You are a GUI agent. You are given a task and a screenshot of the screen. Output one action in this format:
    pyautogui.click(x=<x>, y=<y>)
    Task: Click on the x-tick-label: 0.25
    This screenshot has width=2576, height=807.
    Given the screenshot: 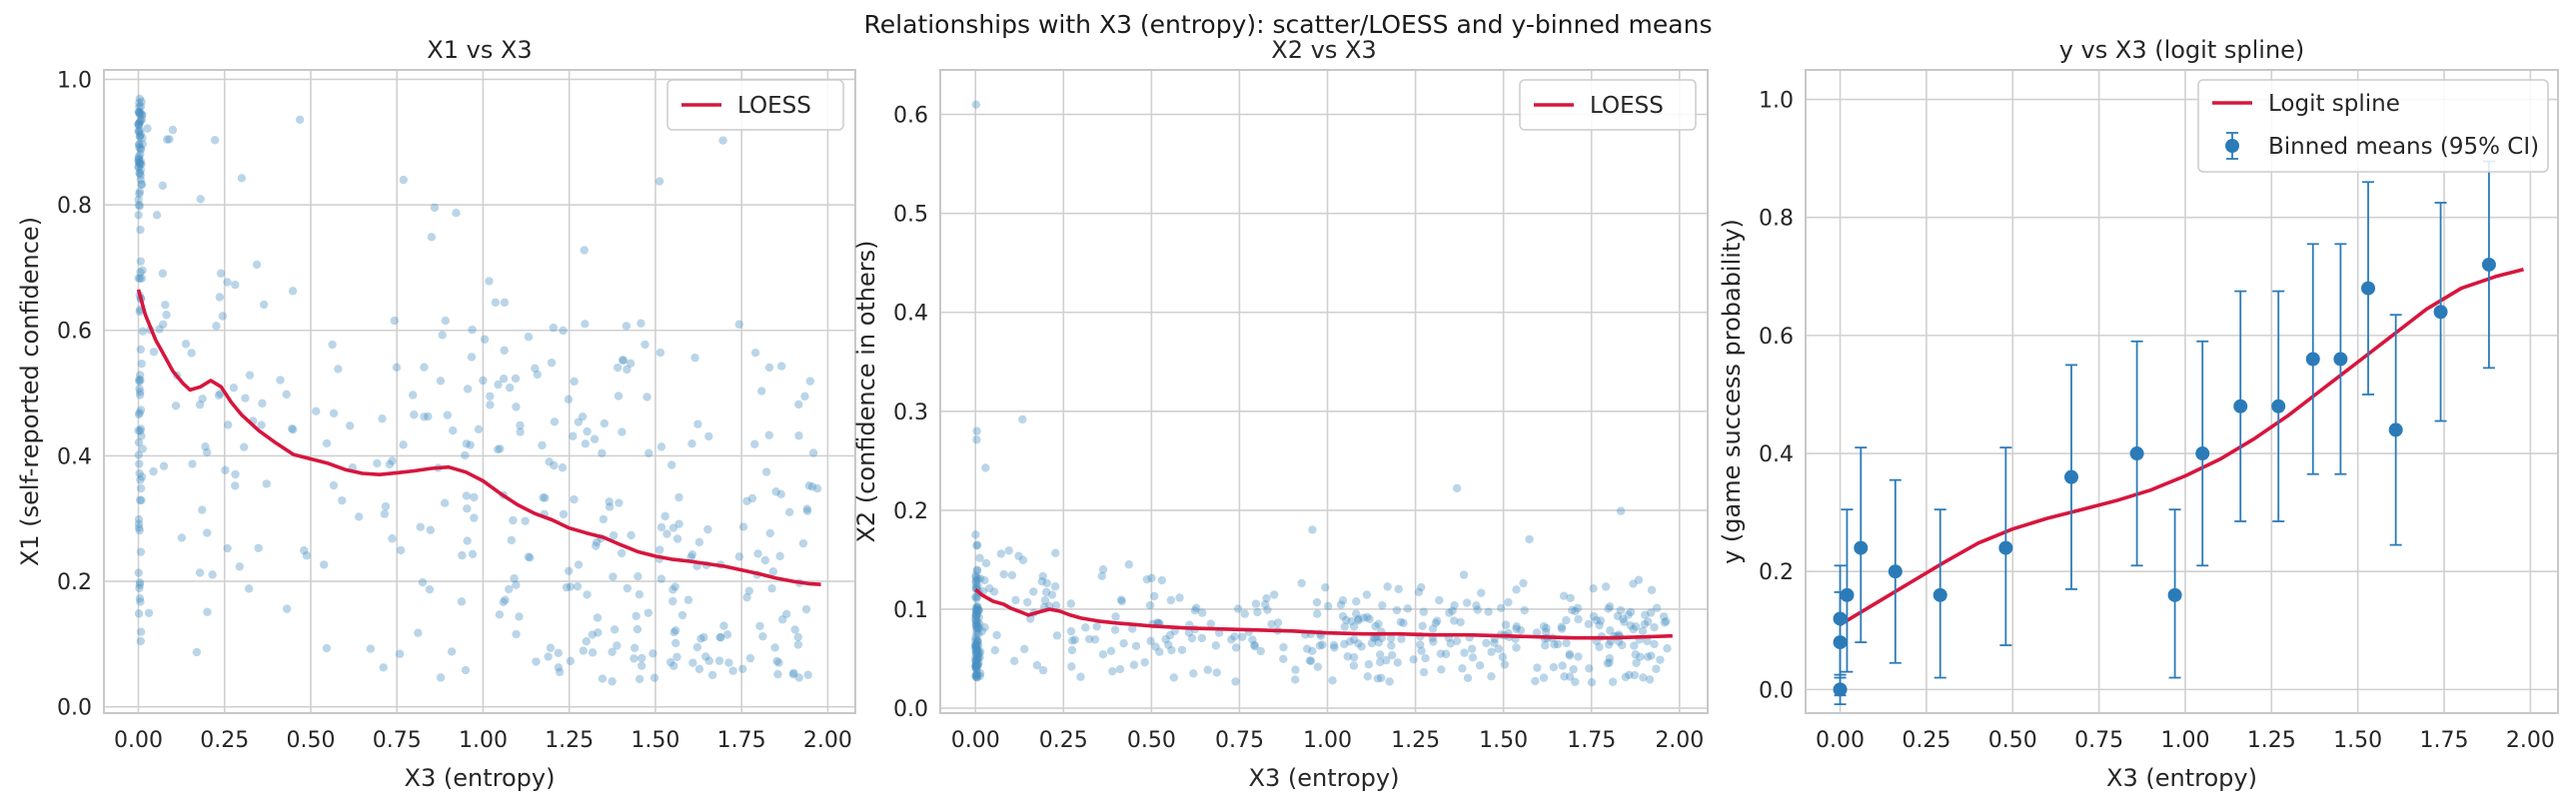 What is the action you would take?
    pyautogui.click(x=1926, y=740)
    